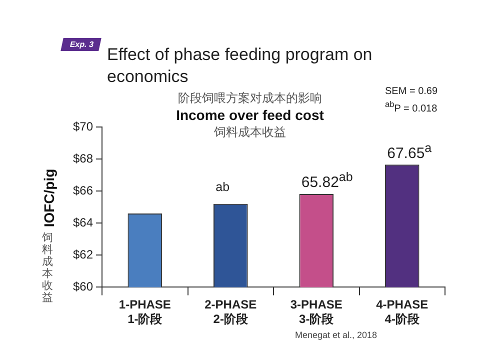  Describe the element at coordinates (83, 190) in the screenshot. I see `y-tick-label: $66` at that location.